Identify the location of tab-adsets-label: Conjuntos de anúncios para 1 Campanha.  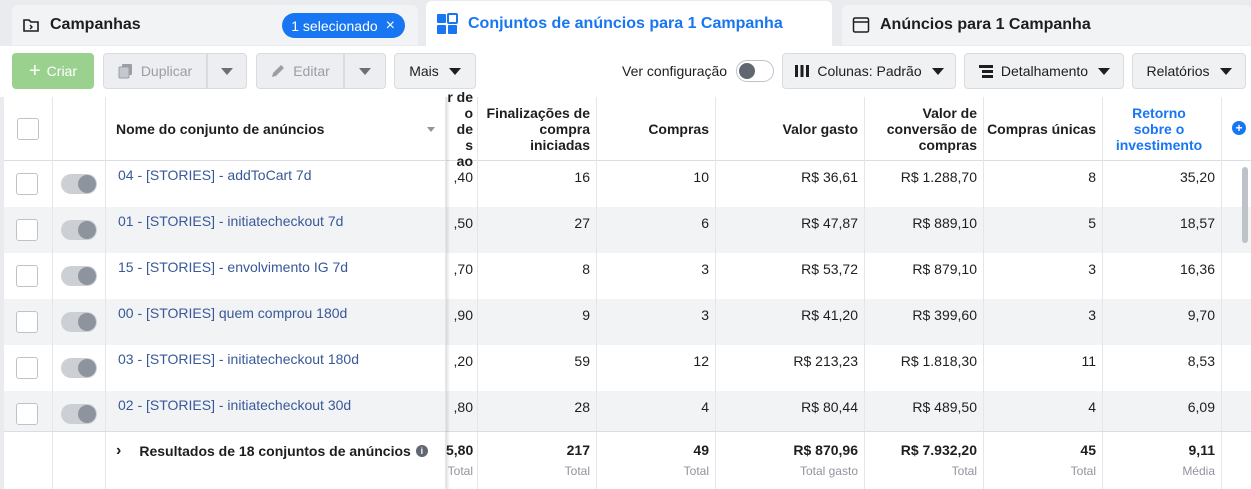
(625, 23).